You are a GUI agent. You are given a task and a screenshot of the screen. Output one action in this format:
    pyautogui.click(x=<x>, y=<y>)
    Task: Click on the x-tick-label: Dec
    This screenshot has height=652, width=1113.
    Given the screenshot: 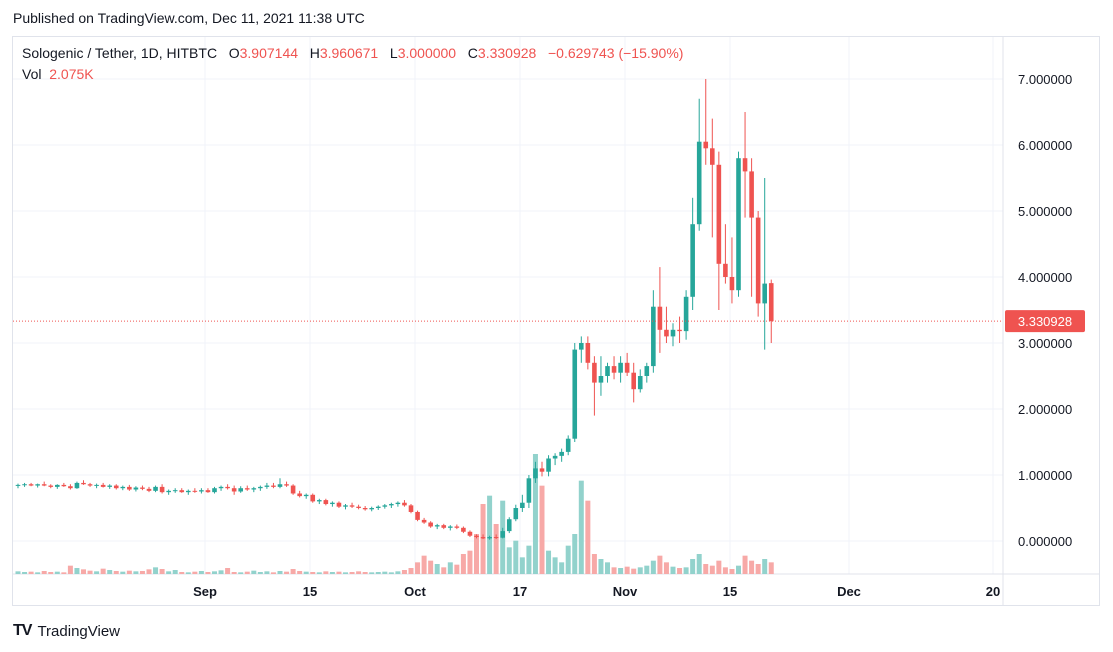 What is the action you would take?
    pyautogui.click(x=849, y=591)
    